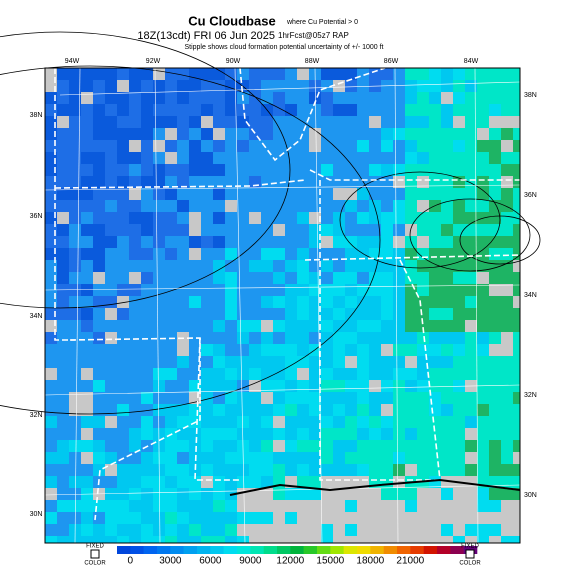 Image resolution: width=568 pixels, height=568 pixels. What do you see at coordinates (330, 561) in the screenshot?
I see `colorbar-label: 15000` at bounding box center [330, 561].